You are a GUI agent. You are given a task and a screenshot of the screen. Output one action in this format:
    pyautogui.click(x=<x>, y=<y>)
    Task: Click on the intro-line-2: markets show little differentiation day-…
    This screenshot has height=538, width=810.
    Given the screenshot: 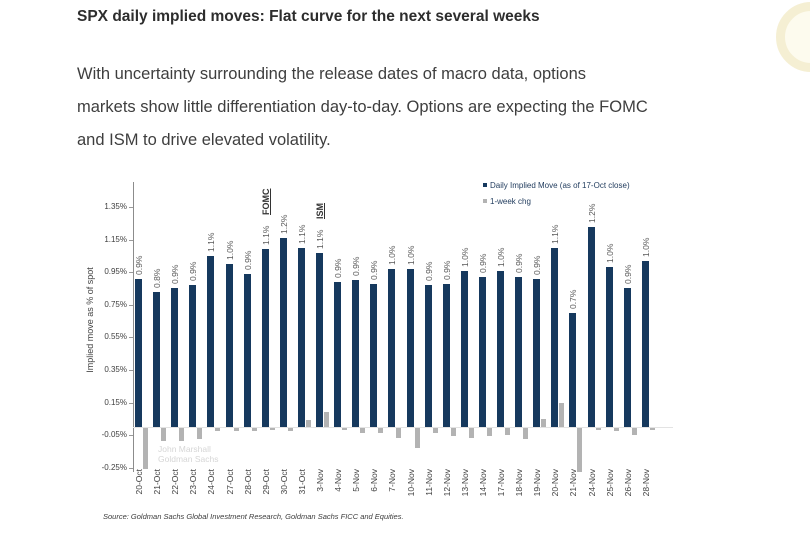 What is the action you would take?
    pyautogui.click(x=362, y=107)
    